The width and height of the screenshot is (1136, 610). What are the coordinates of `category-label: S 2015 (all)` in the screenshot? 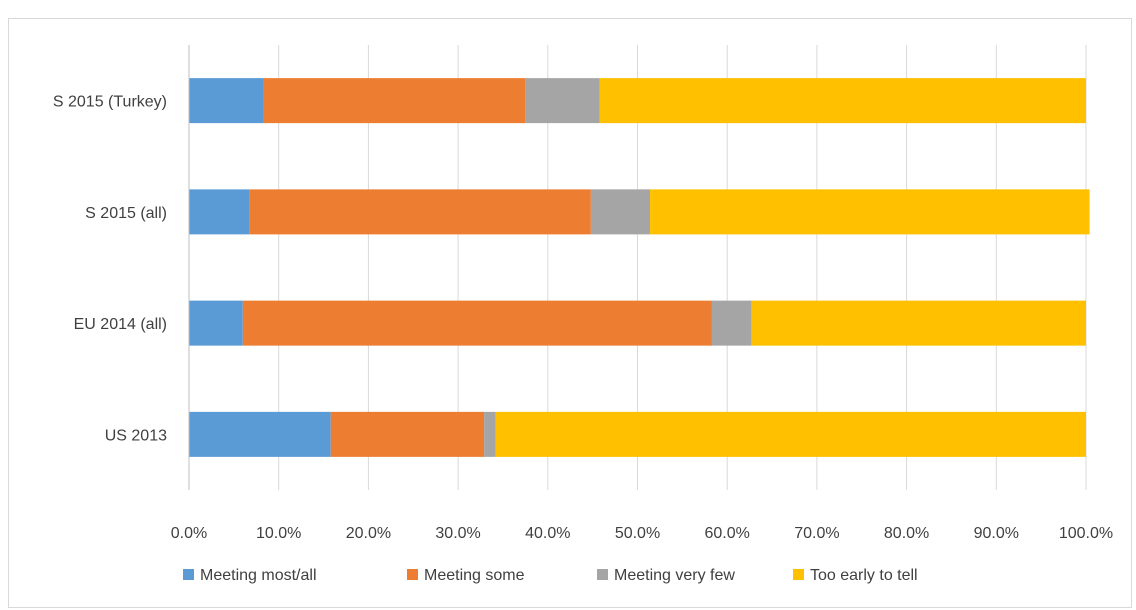 It's located at (126, 213).